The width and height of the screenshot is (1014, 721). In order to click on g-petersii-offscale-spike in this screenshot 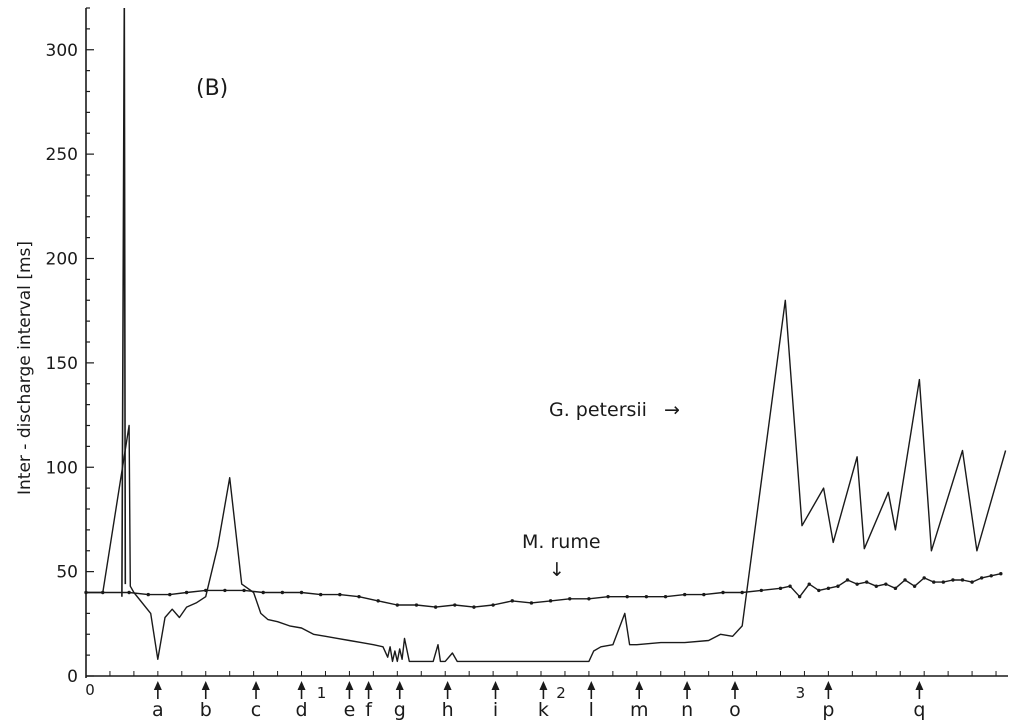, I will do `click(124, 302)`.